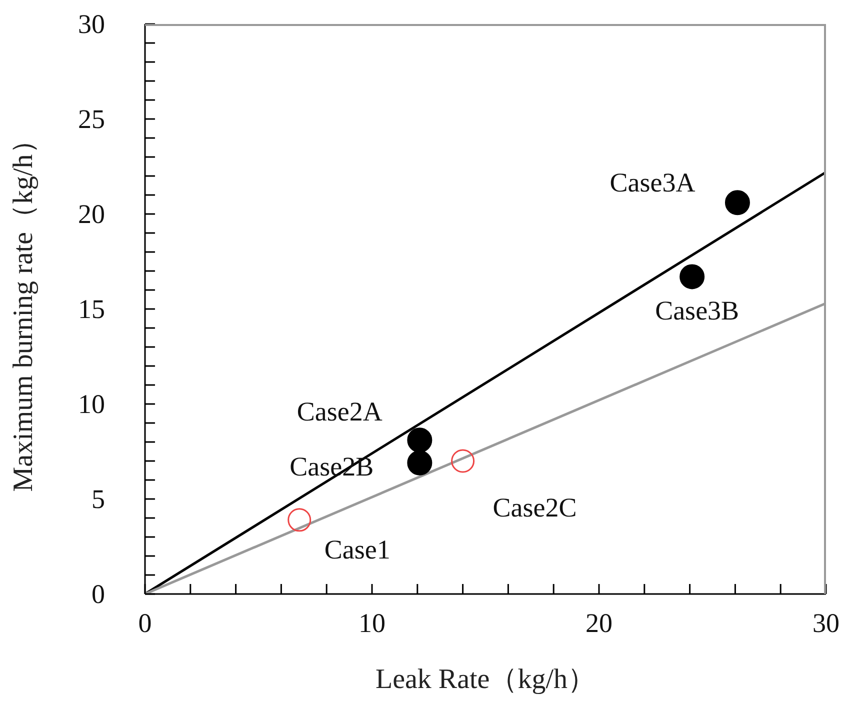 The image size is (853, 702). What do you see at coordinates (357, 550) in the screenshot?
I see `annotation: Case1` at bounding box center [357, 550].